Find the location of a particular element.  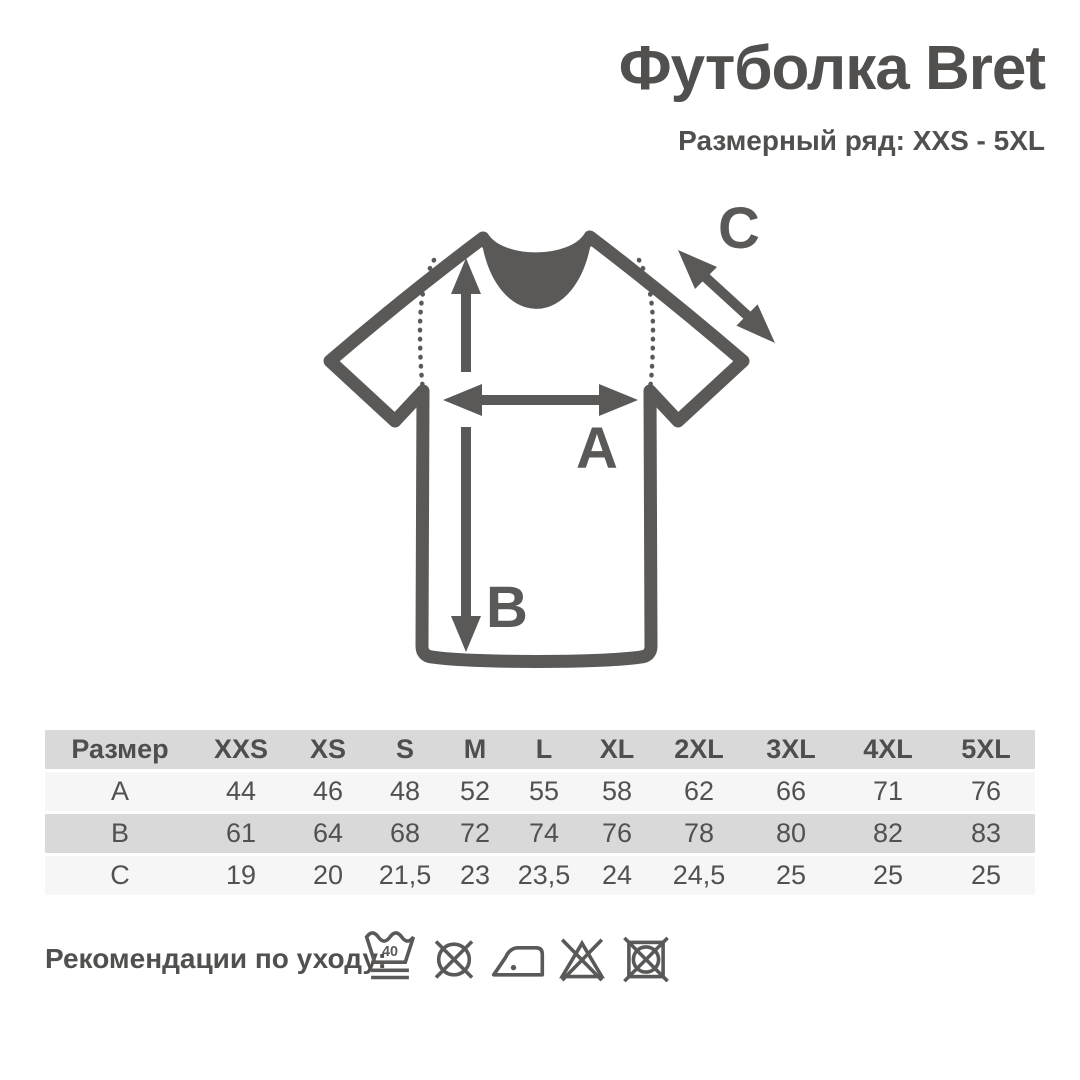

size-value: 82 is located at coordinates (888, 833).